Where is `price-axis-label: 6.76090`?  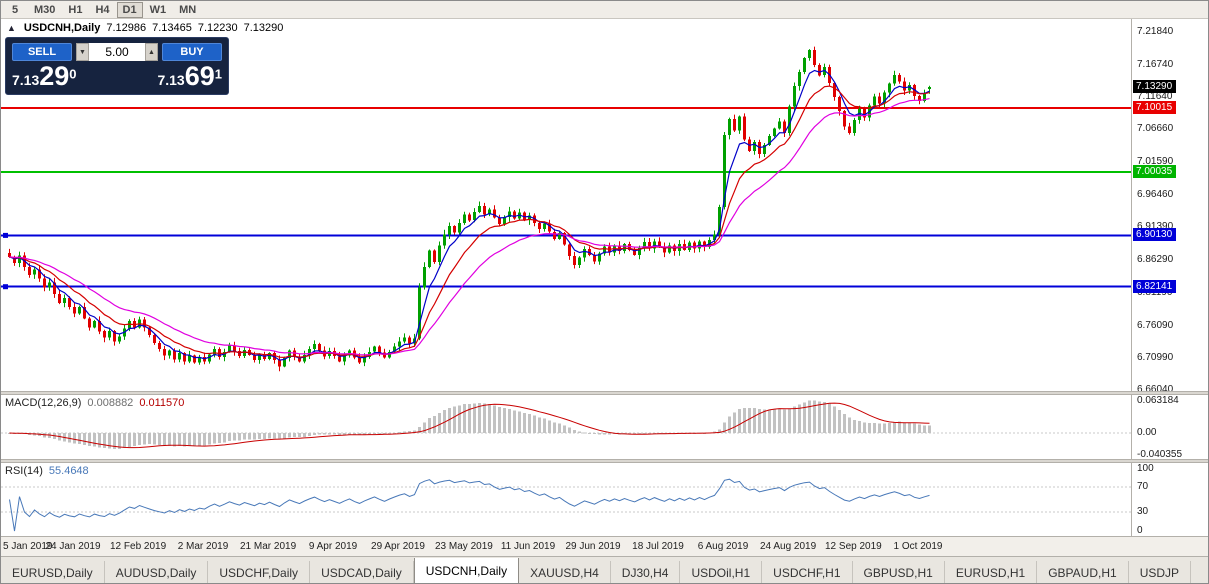
price-axis-label: 6.76090 is located at coordinates (1155, 325).